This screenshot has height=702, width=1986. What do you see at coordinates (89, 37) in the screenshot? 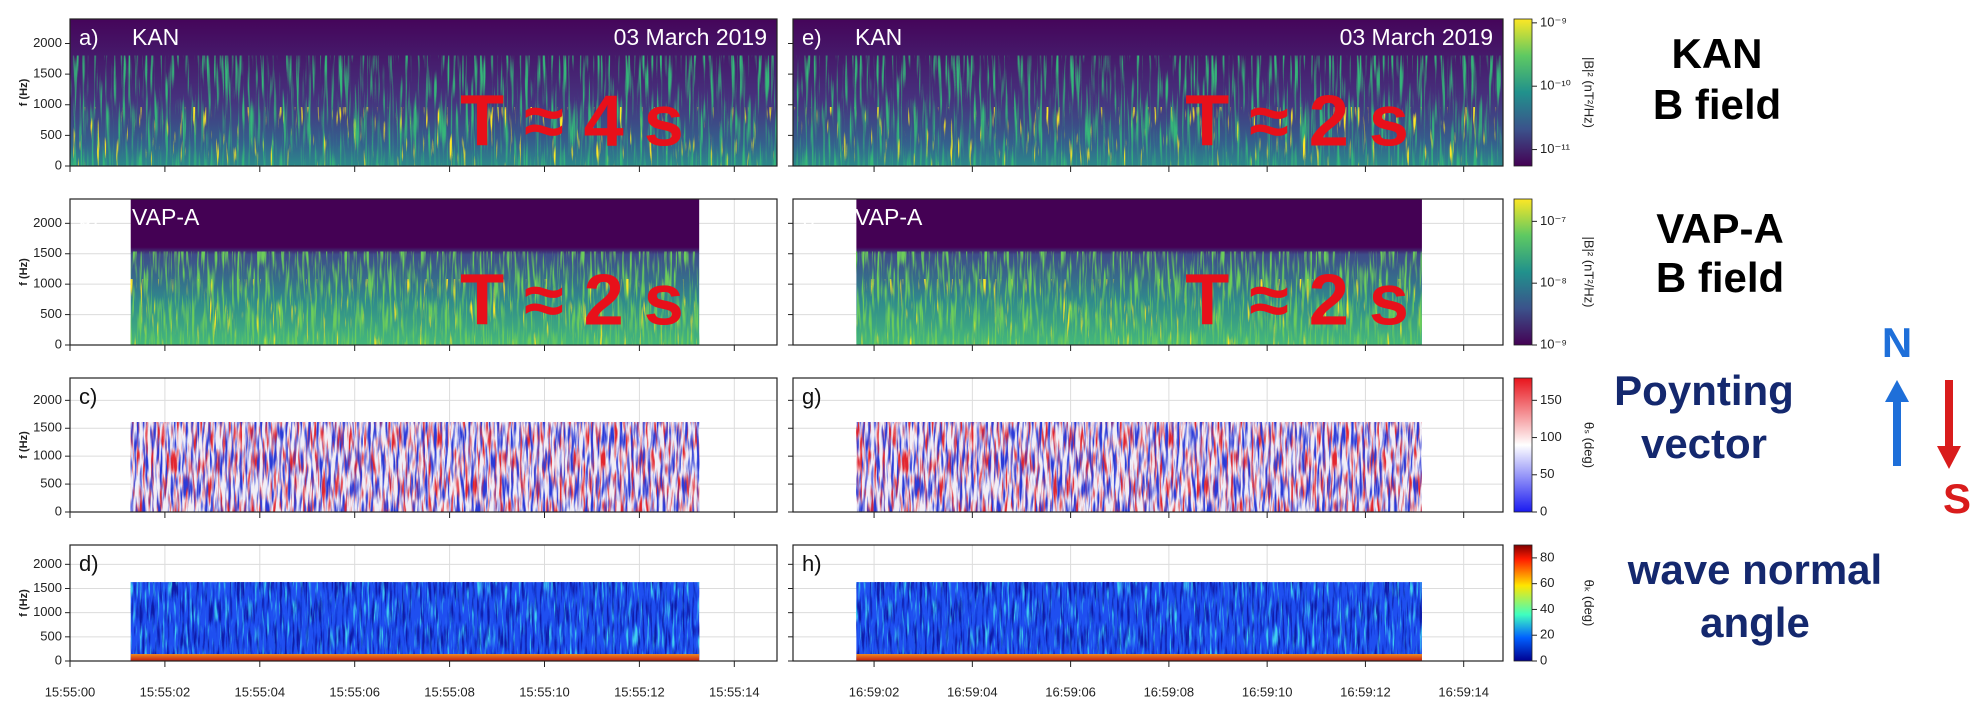
I see `panel-label: a)` at bounding box center [89, 37].